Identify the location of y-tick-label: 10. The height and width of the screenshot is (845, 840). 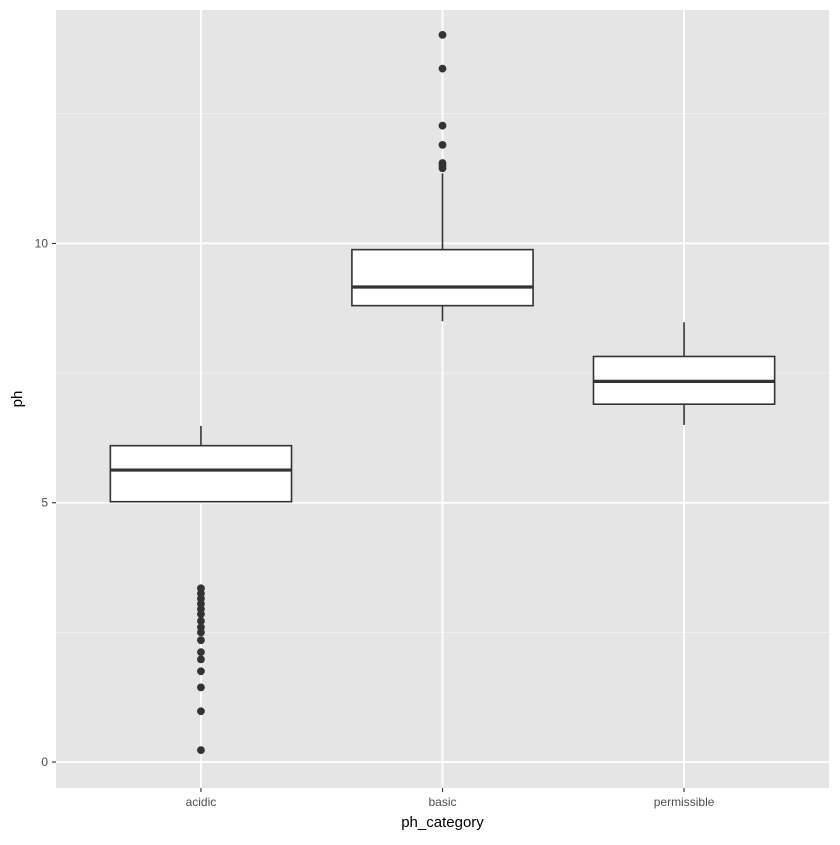
(42, 243).